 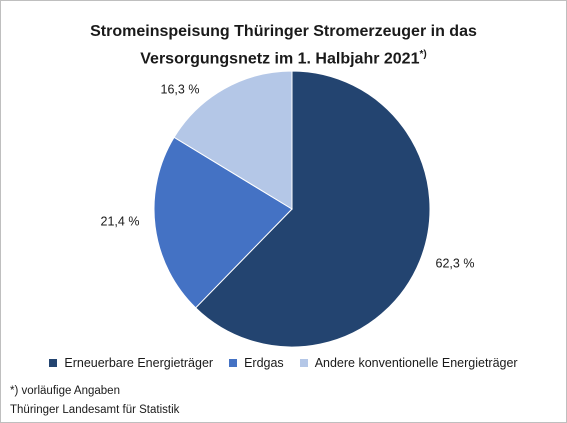 I want to click on legend-item-1: Erneuerbare Energieträger, so click(x=131, y=363).